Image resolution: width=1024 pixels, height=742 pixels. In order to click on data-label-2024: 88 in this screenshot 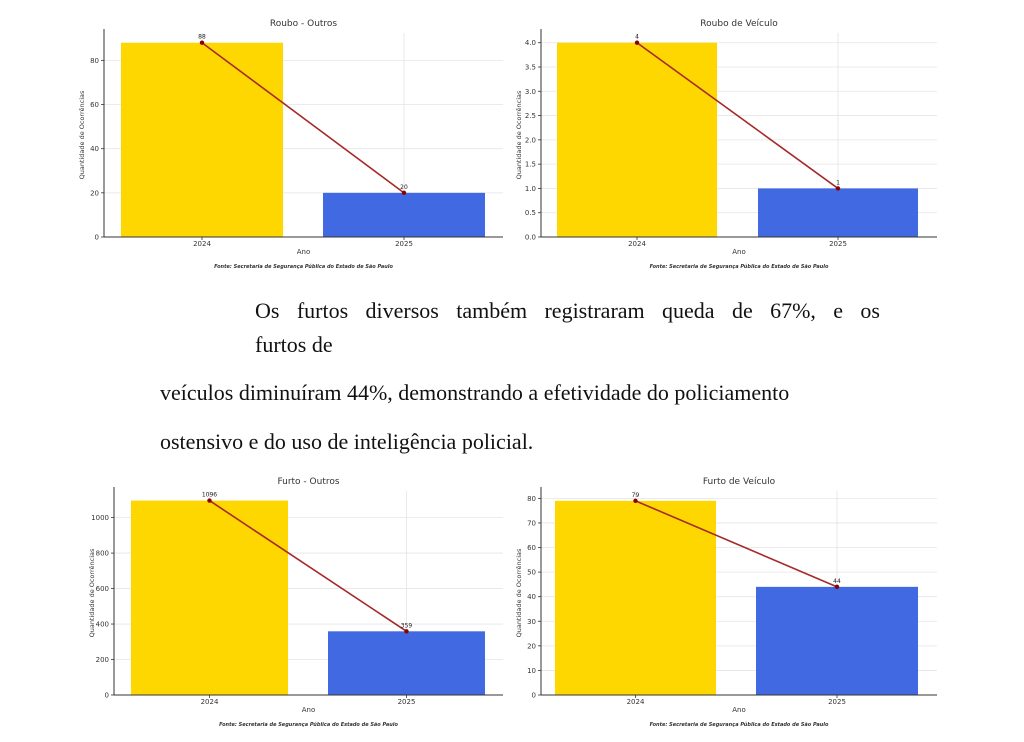, I will do `click(202, 37)`.